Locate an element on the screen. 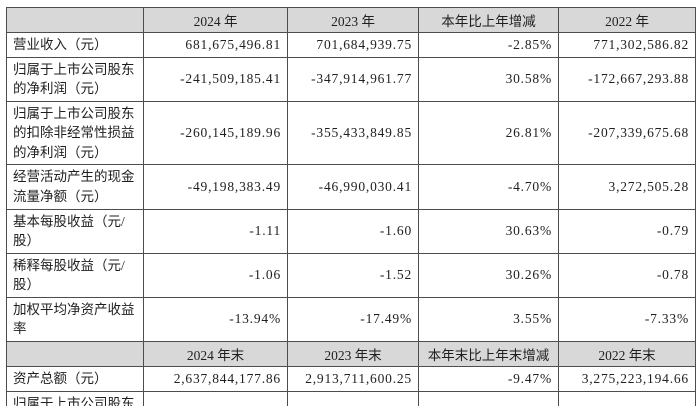  row-diluted-eps: 稀释每股收益（元/股） -1.06 -1.52 30.26% -0.78 is located at coordinates (351, 275).